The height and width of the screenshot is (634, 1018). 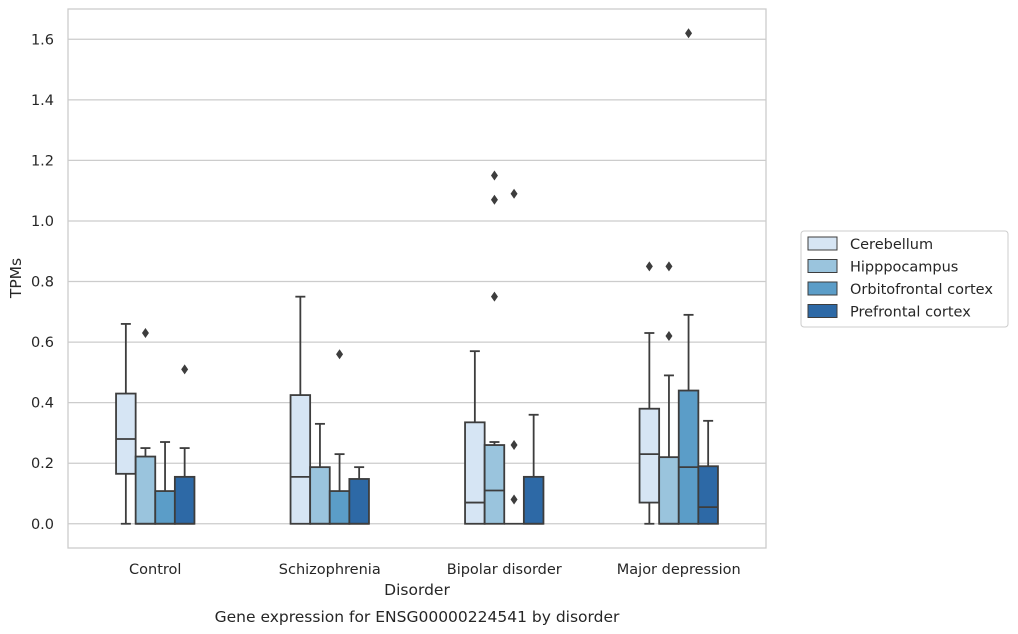 What do you see at coordinates (904, 268) in the screenshot?
I see `legend-label: Hipppocampus` at bounding box center [904, 268].